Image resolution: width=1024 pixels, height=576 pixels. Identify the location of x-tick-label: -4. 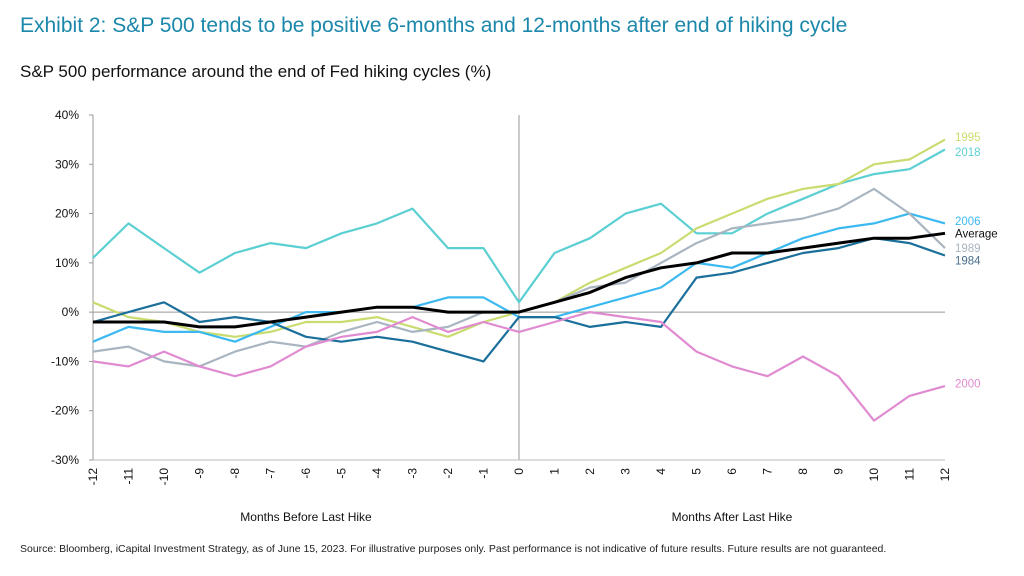
(377, 473).